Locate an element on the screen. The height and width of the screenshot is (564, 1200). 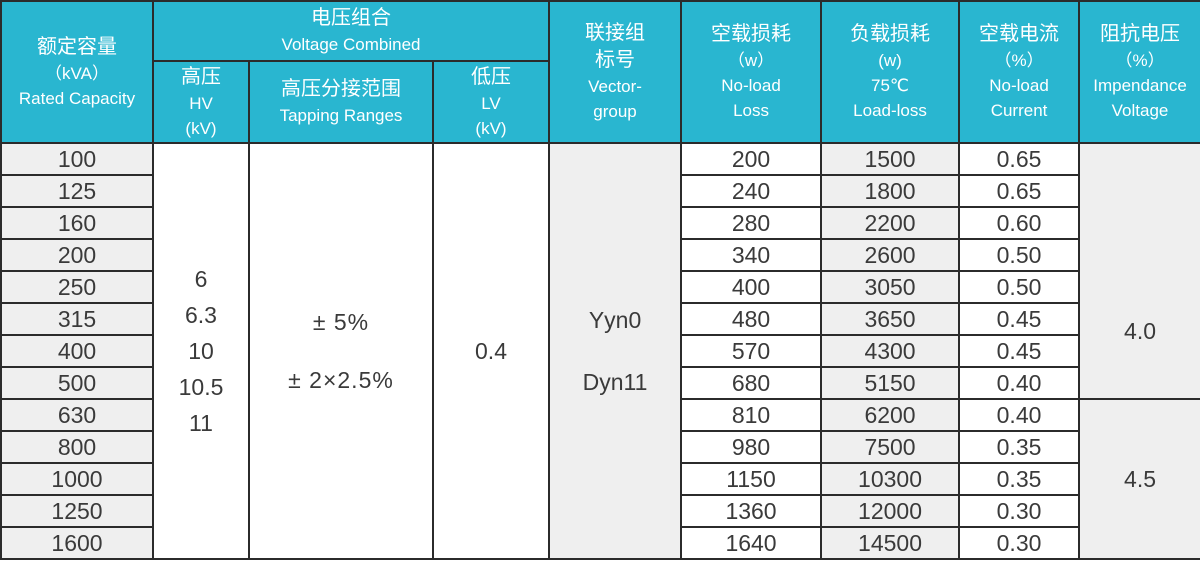
header-rated-capacity-zh: 额定容量 is located at coordinates (77, 46).